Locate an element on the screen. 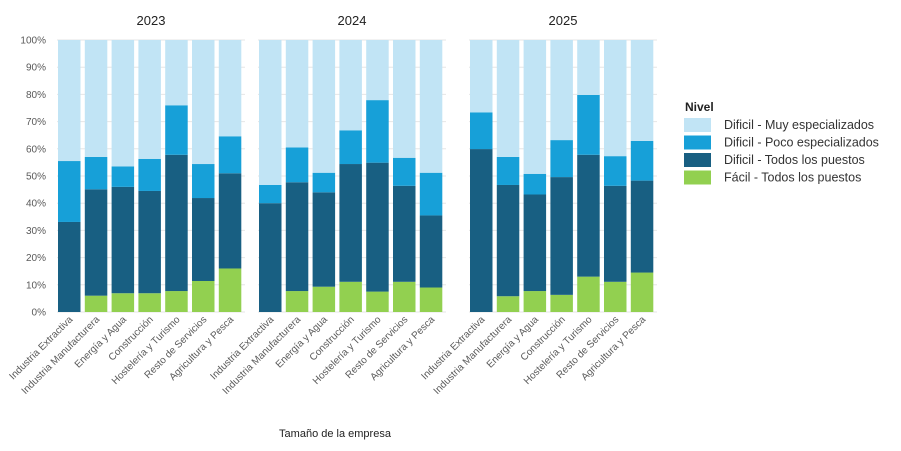  legend-title: Nivel is located at coordinates (699, 107).